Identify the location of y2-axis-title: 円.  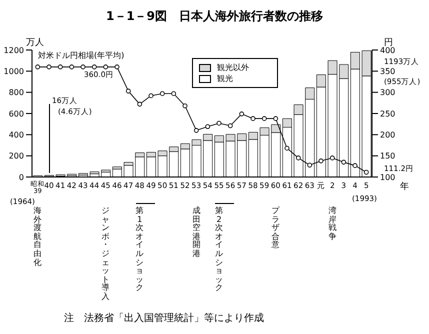
(388, 42).